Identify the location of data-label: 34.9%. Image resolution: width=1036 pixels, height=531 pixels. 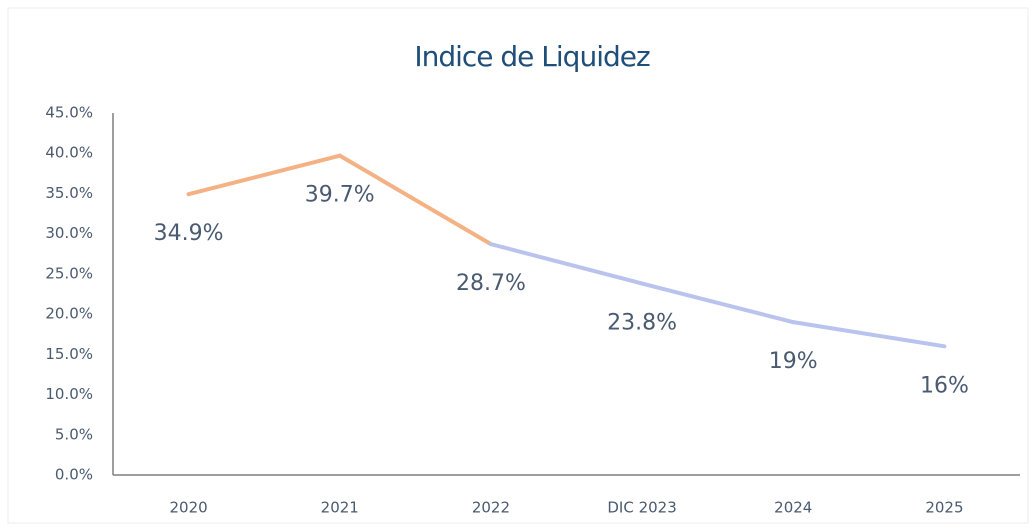
(189, 233).